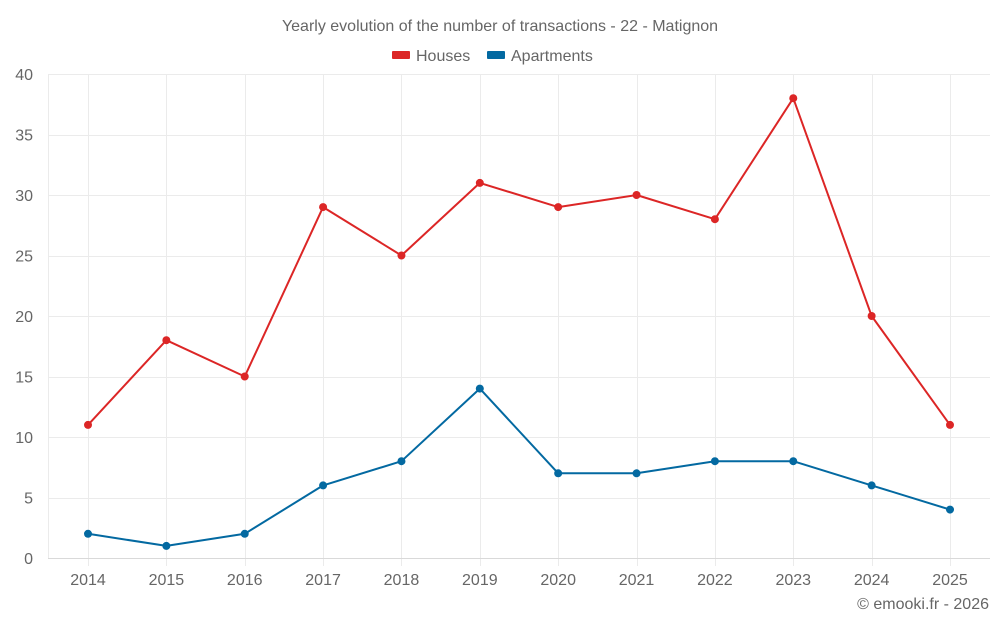 The width and height of the screenshot is (1000, 625). What do you see at coordinates (24, 75) in the screenshot?
I see `y-tick-label: 40` at bounding box center [24, 75].